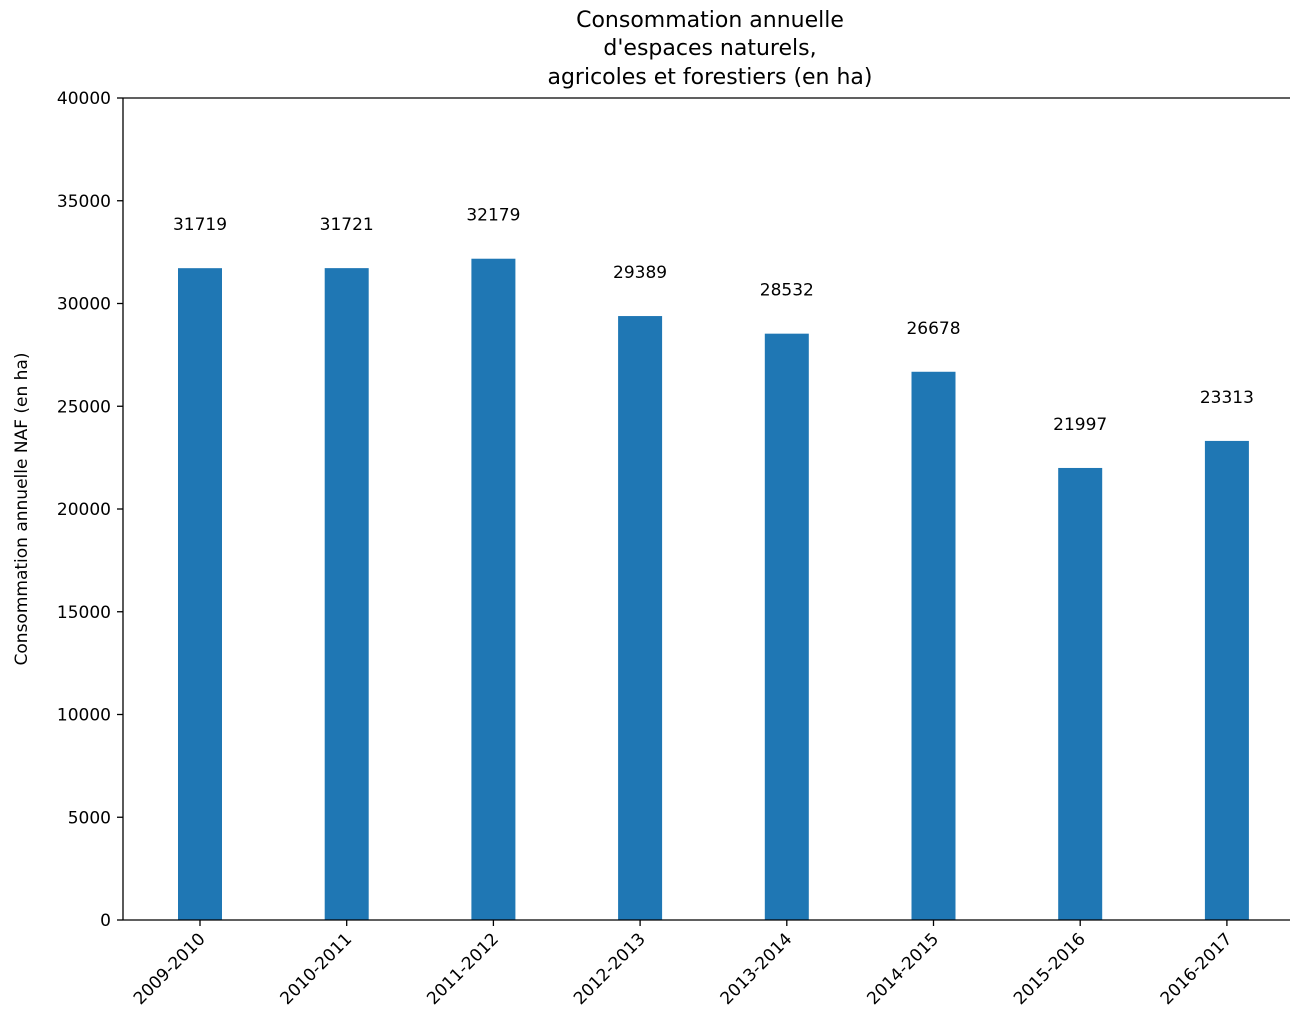 This screenshot has height=1028, width=1290. What do you see at coordinates (493, 589) in the screenshot?
I see `bar-2011-2012` at bounding box center [493, 589].